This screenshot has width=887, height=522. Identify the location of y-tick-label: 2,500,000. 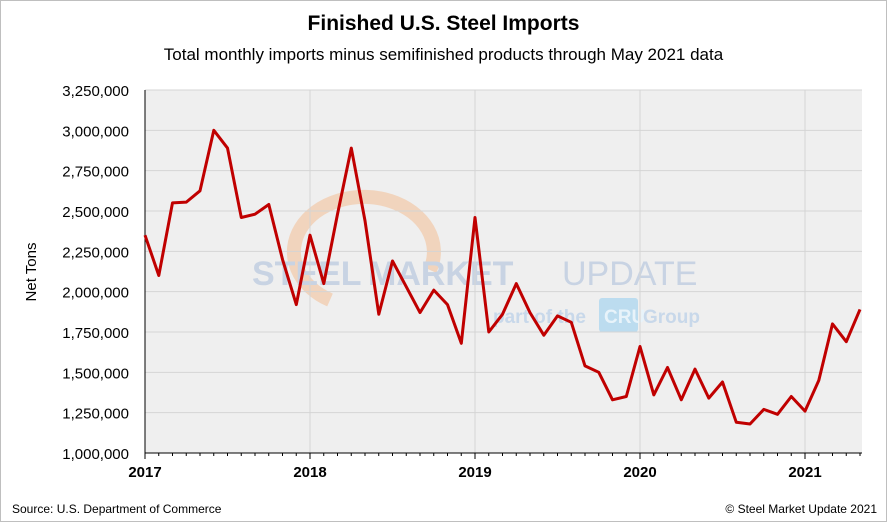
(95, 212).